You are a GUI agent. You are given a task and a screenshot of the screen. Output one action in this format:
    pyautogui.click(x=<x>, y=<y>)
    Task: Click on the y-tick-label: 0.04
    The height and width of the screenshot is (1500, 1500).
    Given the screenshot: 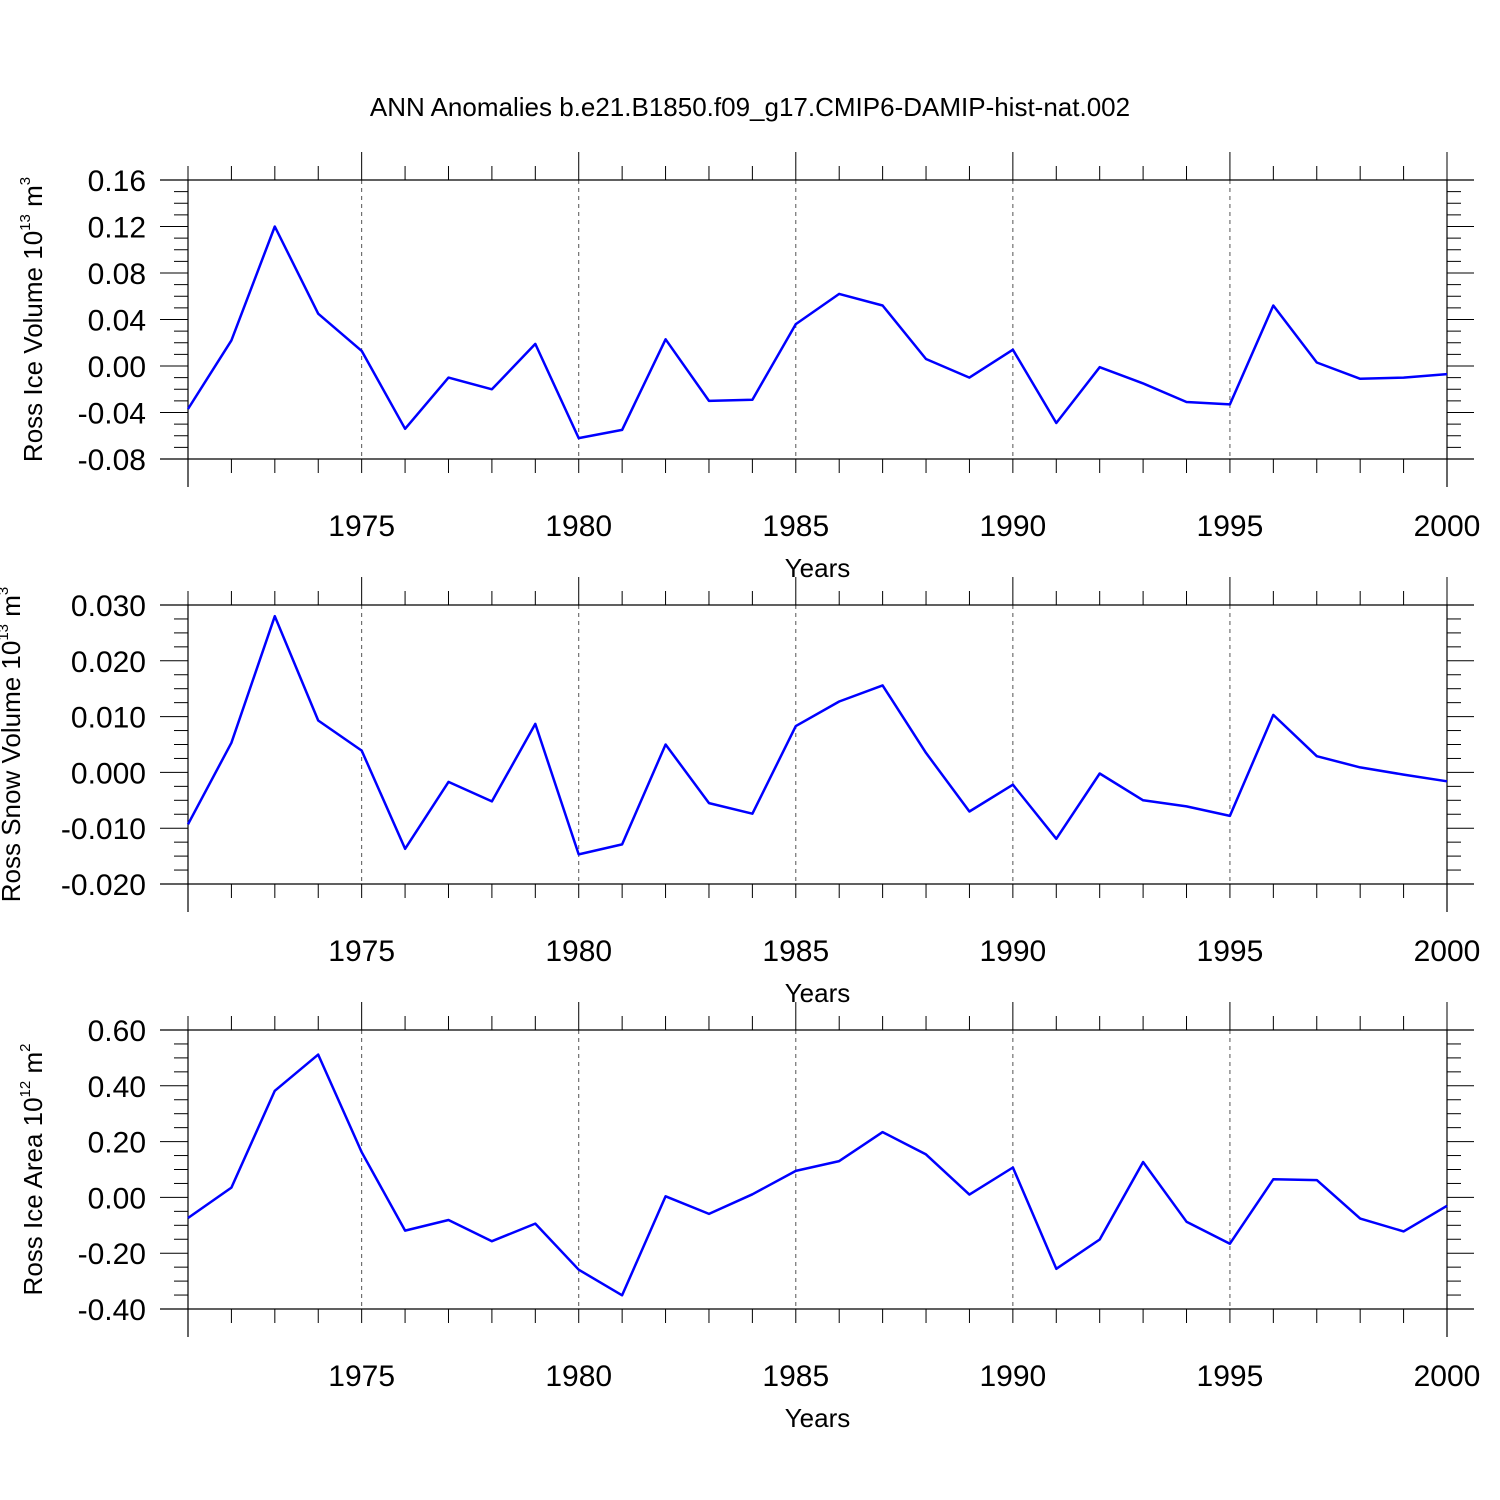 What is the action you would take?
    pyautogui.click(x=117, y=321)
    